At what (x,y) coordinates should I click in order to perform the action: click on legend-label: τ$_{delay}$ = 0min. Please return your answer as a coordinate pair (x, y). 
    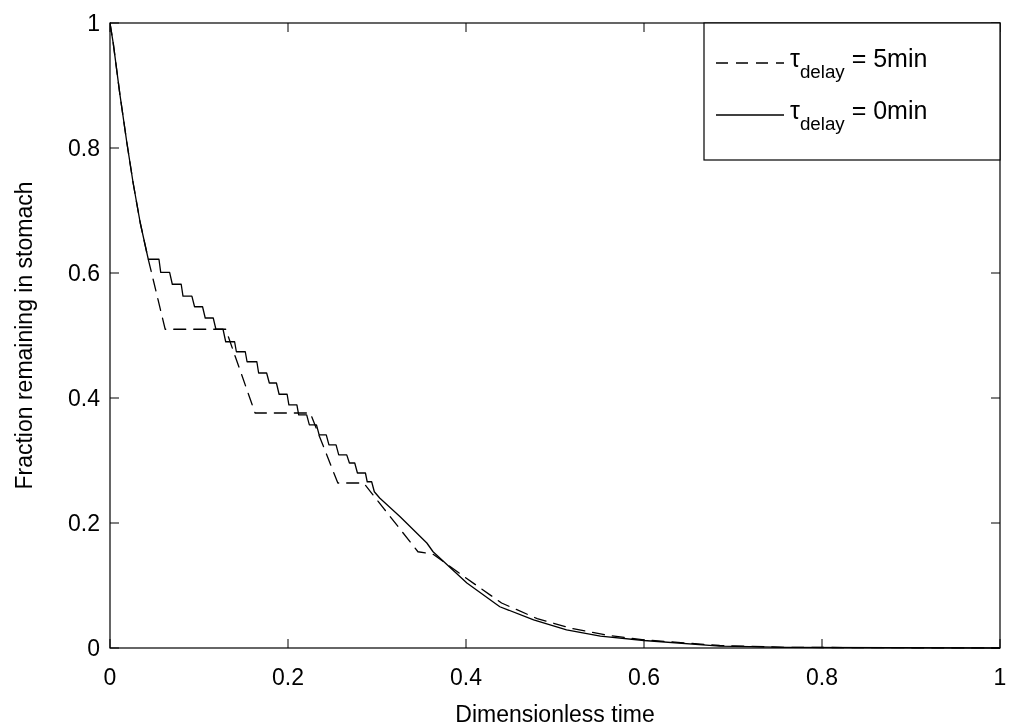
    Looking at the image, I should click on (859, 115).